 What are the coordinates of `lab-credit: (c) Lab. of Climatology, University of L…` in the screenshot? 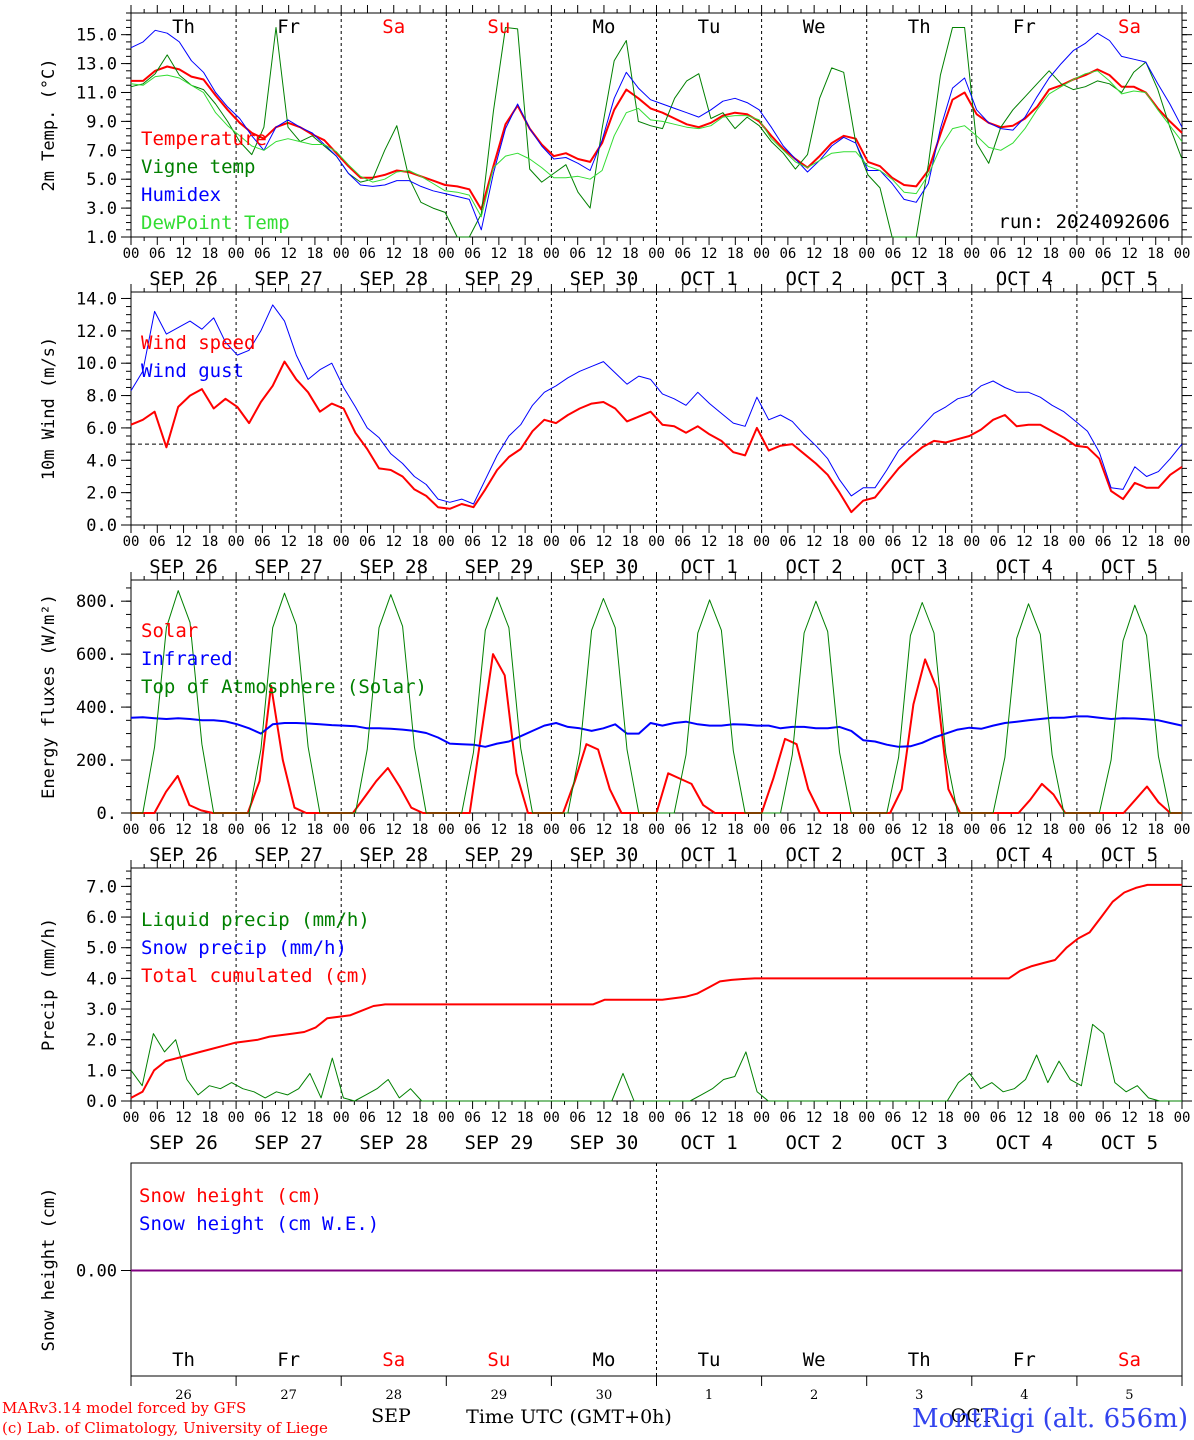 It's located at (165, 1428).